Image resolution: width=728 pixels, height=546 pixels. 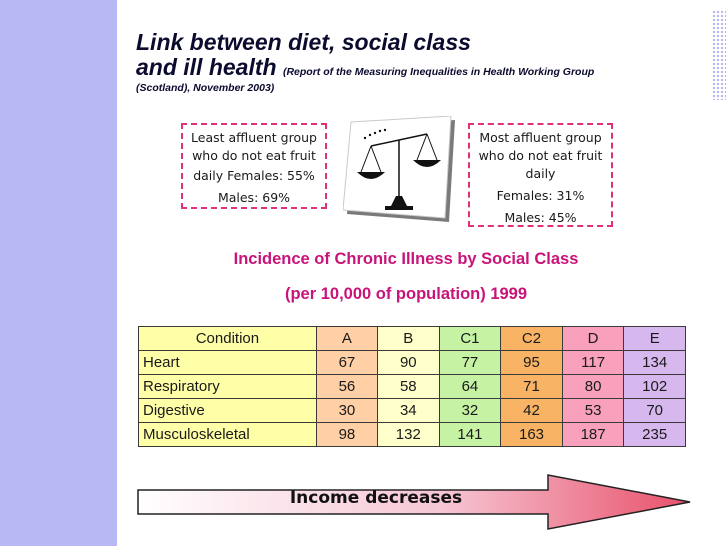 I want to click on cell-C2: 163, so click(x=531, y=434).